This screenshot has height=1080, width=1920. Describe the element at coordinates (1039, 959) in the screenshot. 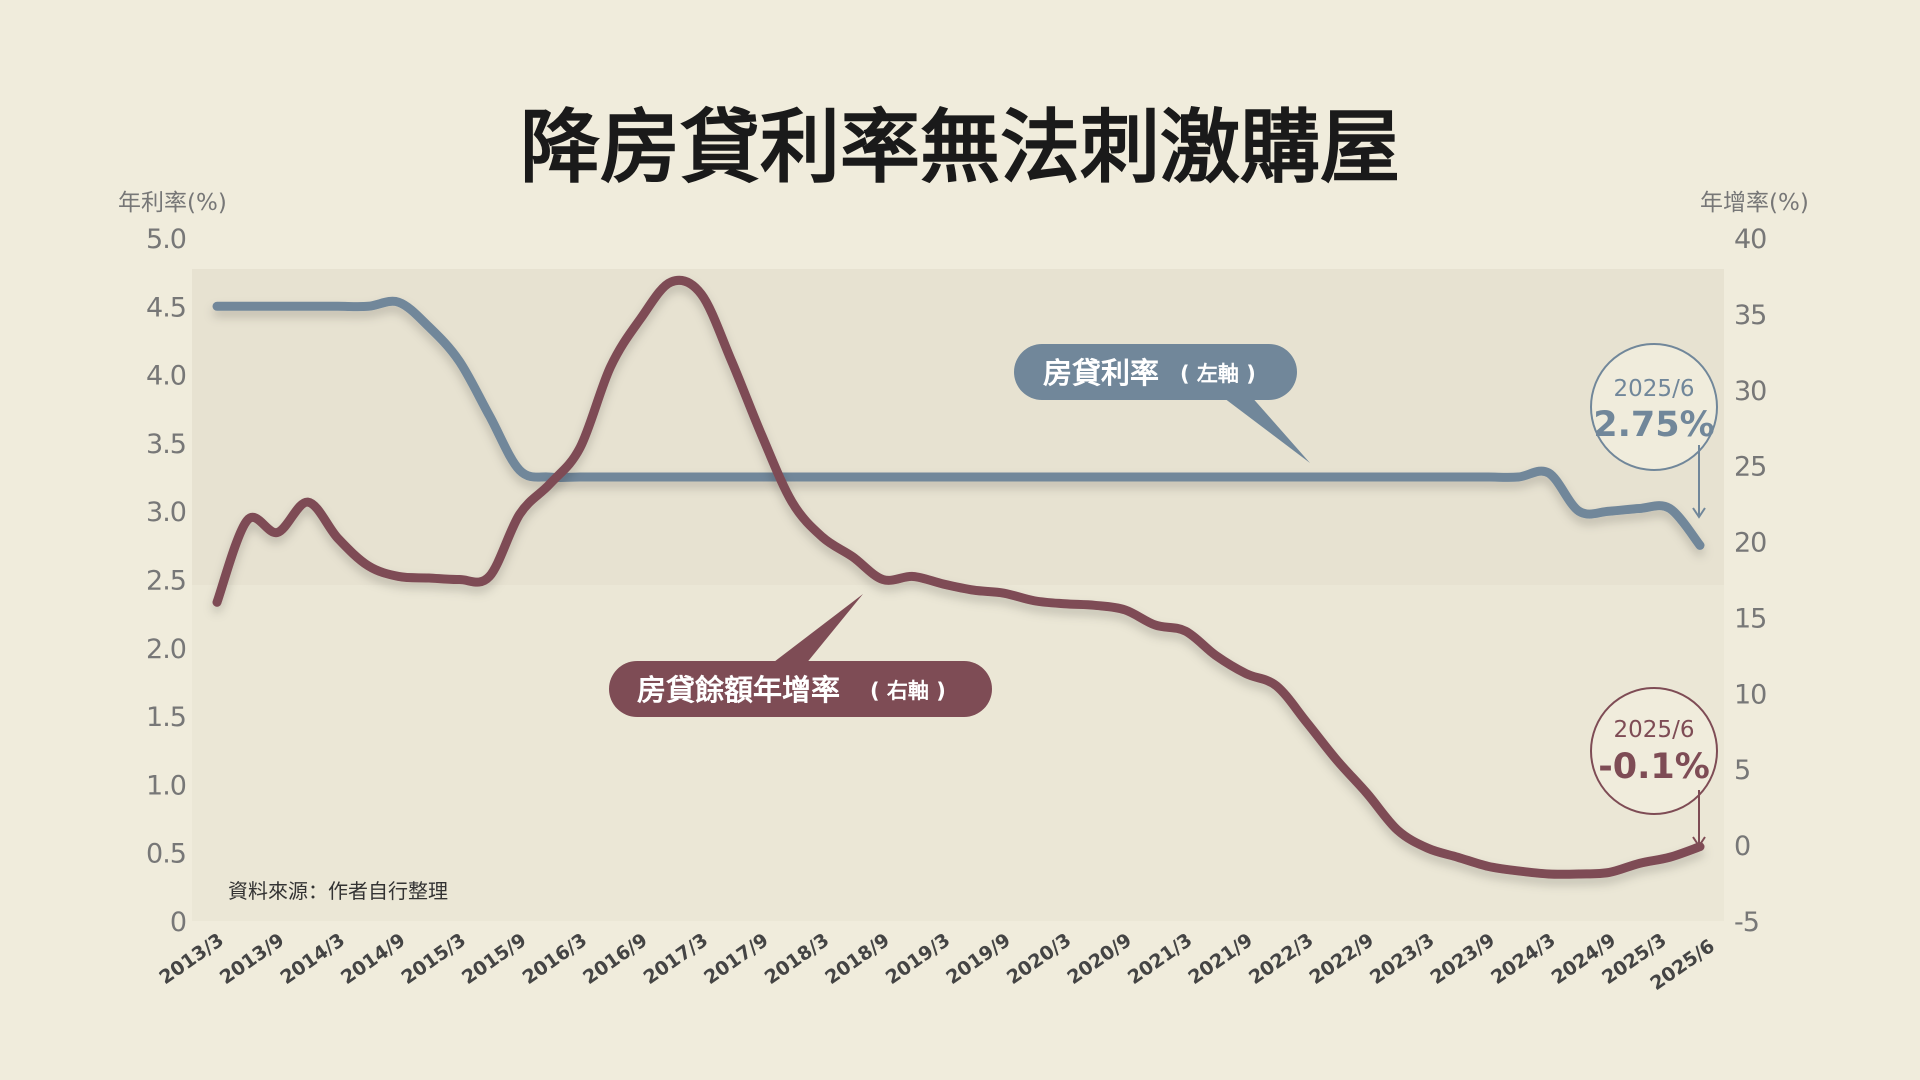

I see `x-tick: 2020/3` at that location.